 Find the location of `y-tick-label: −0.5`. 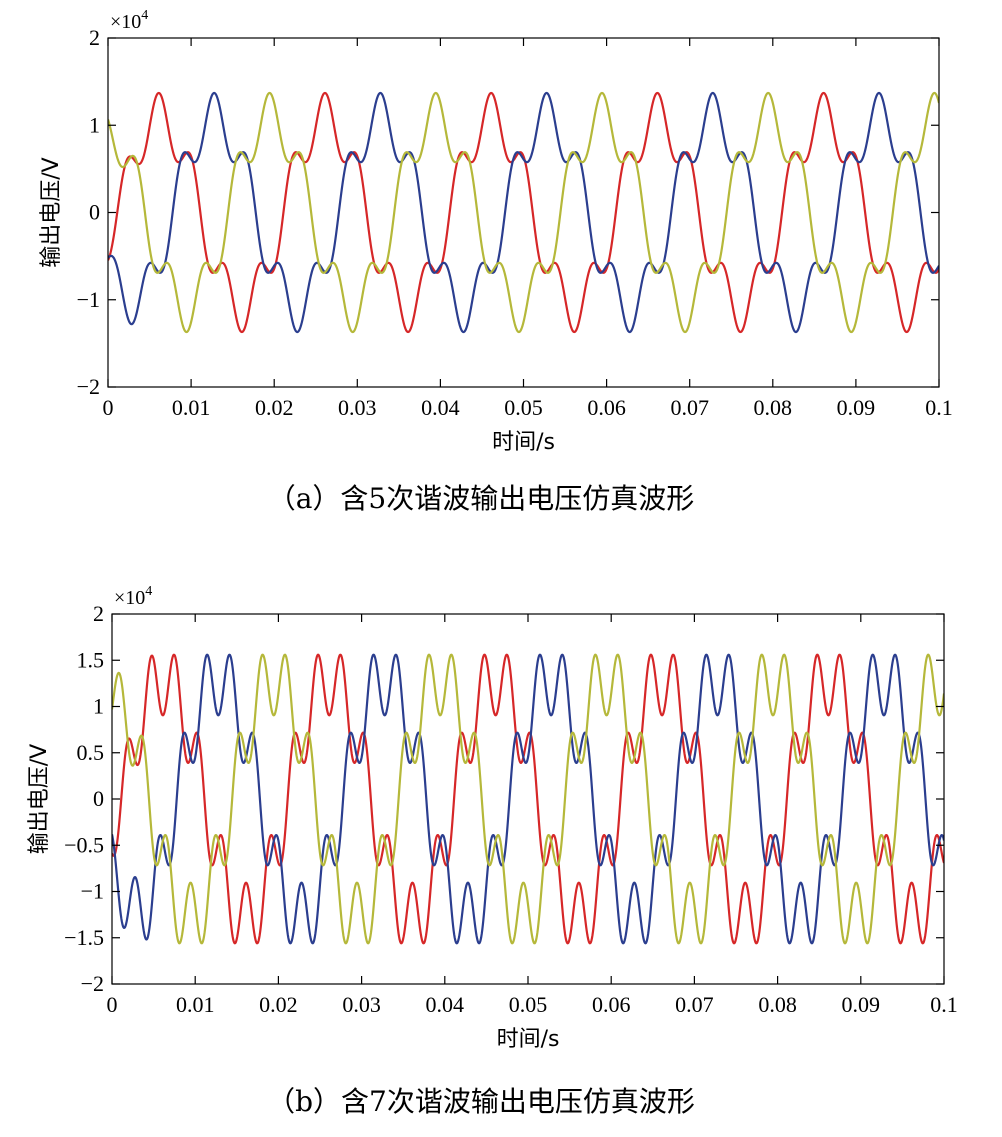

y-tick-label: −0.5 is located at coordinates (84, 844).